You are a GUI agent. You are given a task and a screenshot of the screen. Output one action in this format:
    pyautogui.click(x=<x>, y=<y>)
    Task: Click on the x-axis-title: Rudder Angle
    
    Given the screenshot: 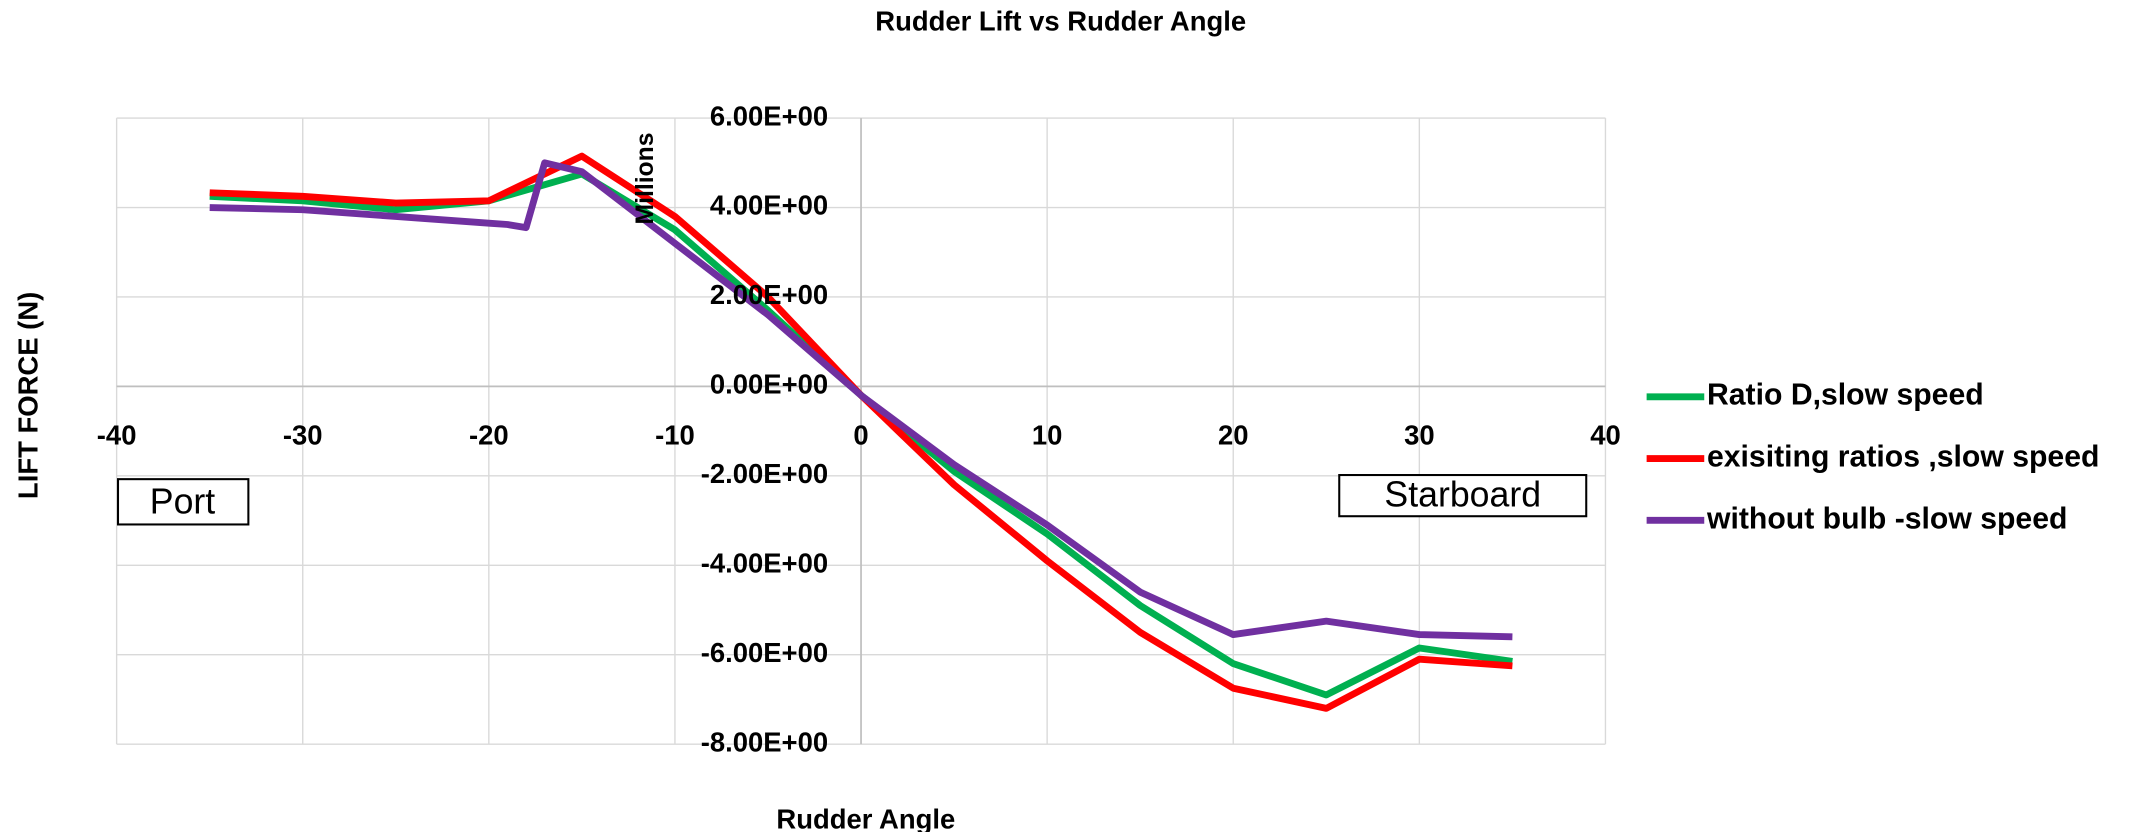 What is the action you would take?
    pyautogui.click(x=865, y=817)
    